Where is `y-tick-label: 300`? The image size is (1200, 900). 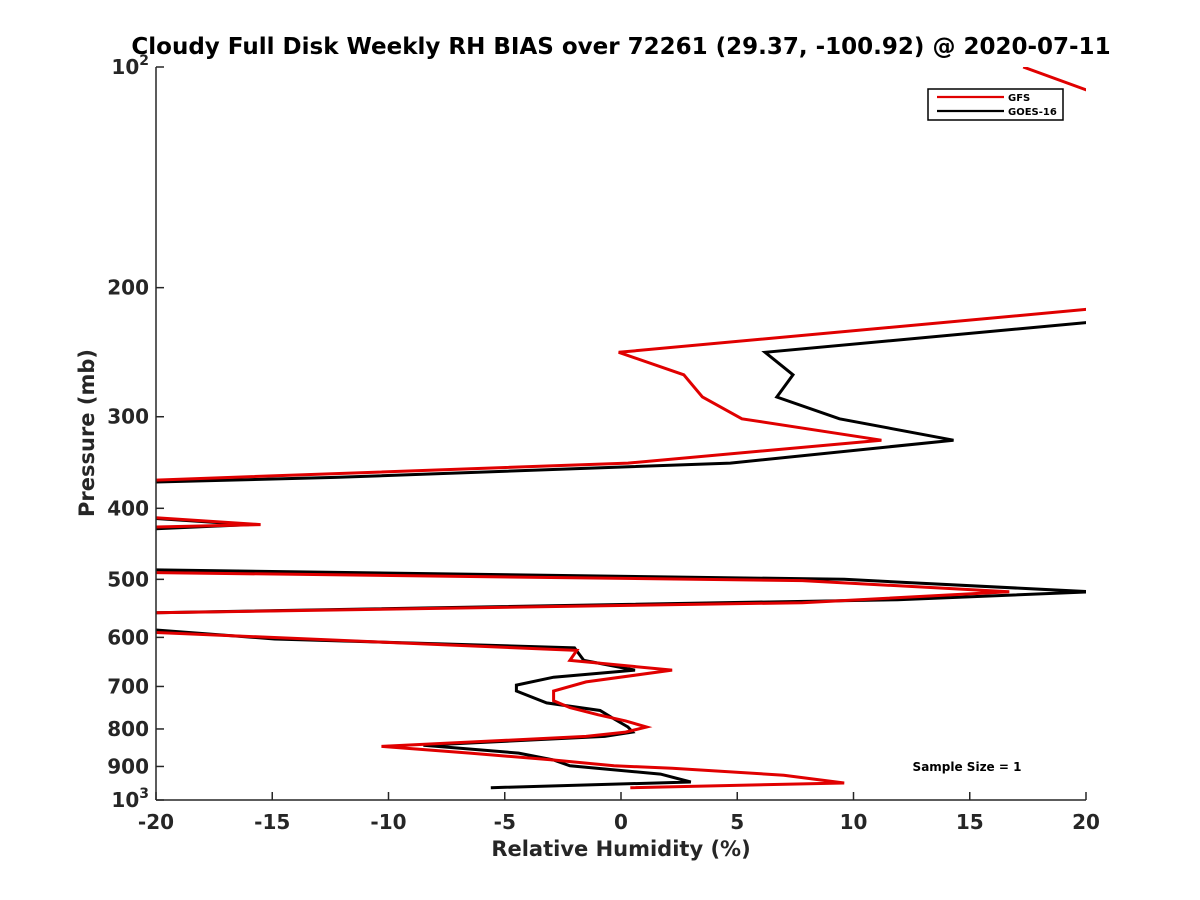 y-tick-label: 300 is located at coordinates (128, 417).